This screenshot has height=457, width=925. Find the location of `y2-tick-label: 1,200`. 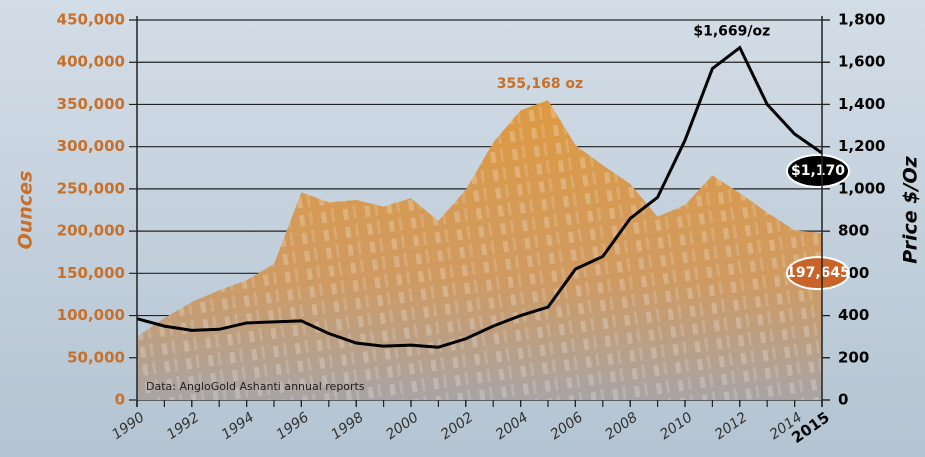

y2-tick-label: 1,200 is located at coordinates (861, 146).